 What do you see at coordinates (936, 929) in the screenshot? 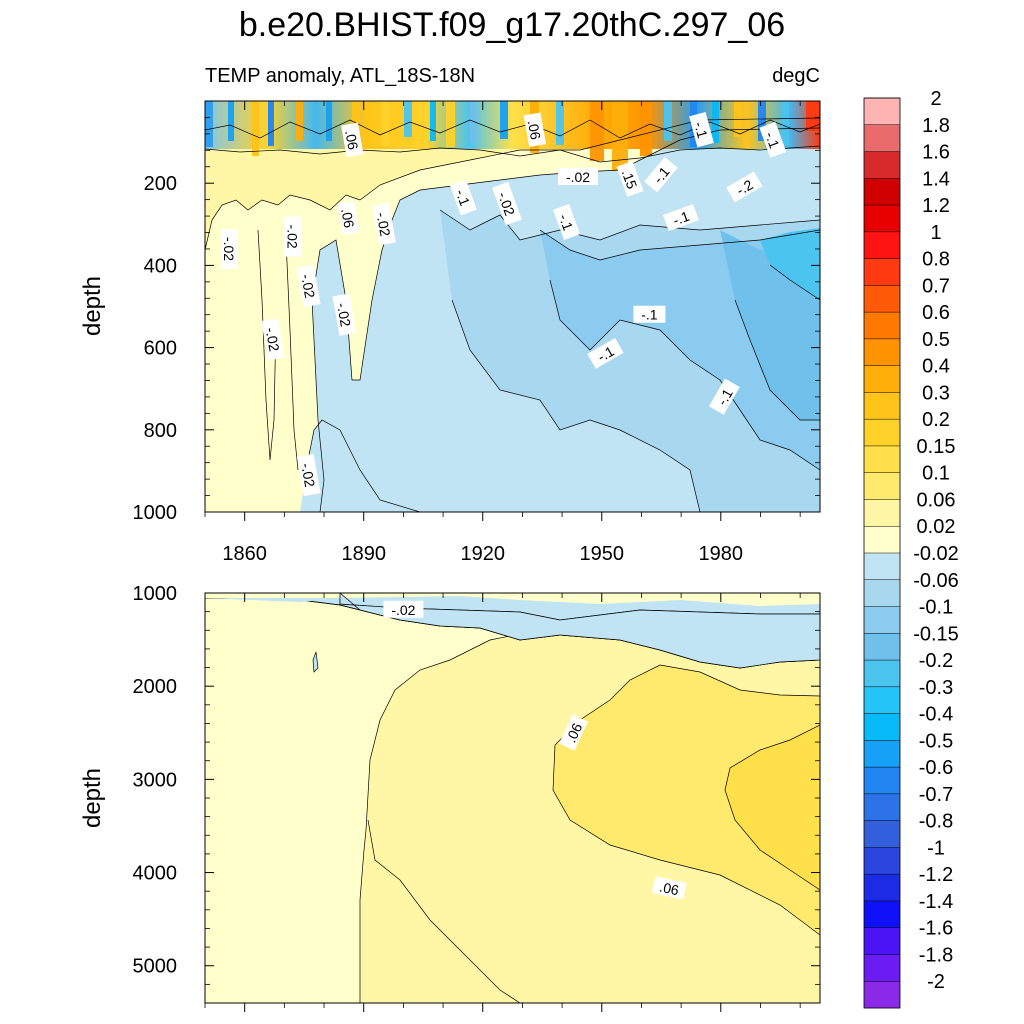
I see `colorbar-level-label: -1.6` at bounding box center [936, 929].